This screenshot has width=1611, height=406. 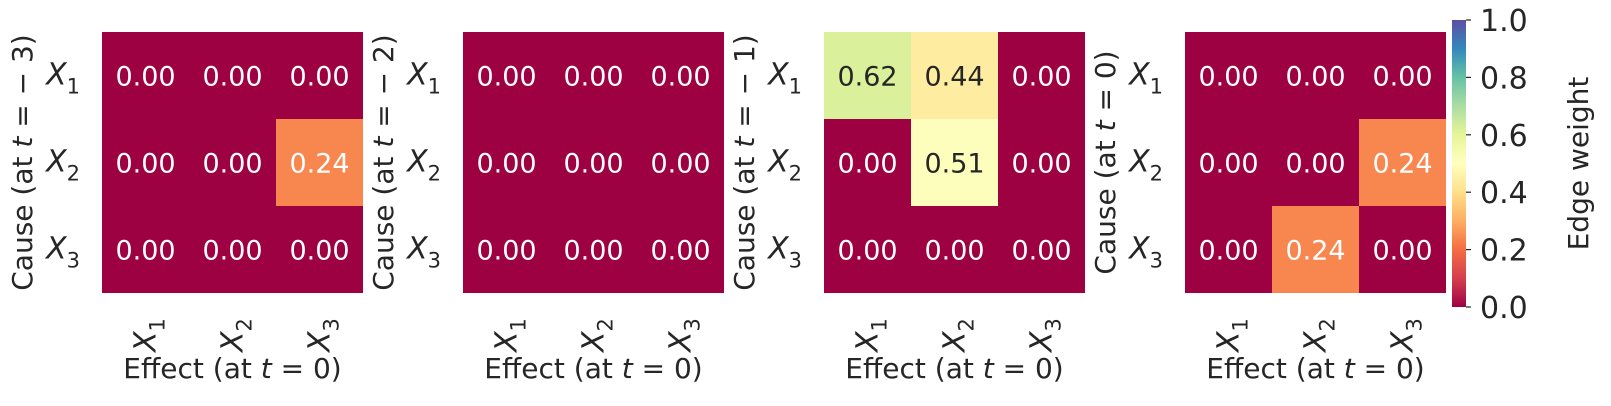 I want to click on cell-value-label: 0.51, so click(x=954, y=164).